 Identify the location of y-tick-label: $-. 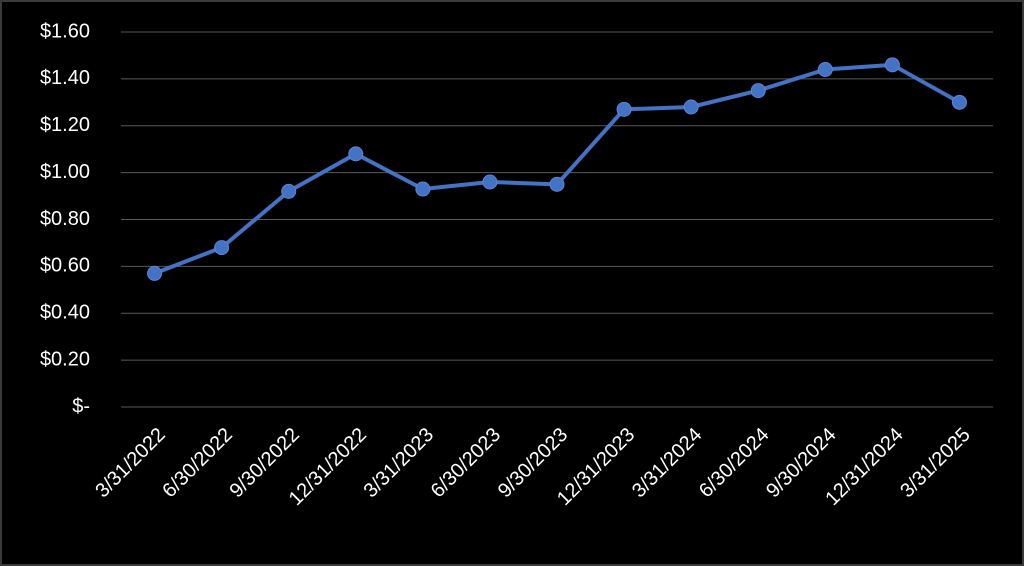
(81, 406).